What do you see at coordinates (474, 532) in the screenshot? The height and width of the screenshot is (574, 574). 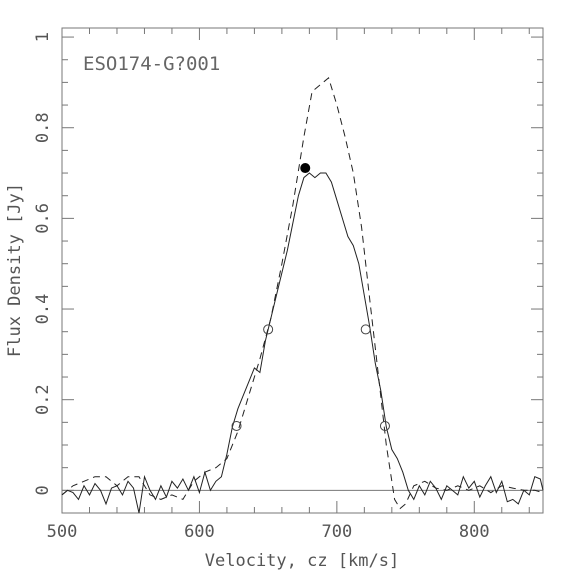 I see `x-tick-label: 800` at bounding box center [474, 532].